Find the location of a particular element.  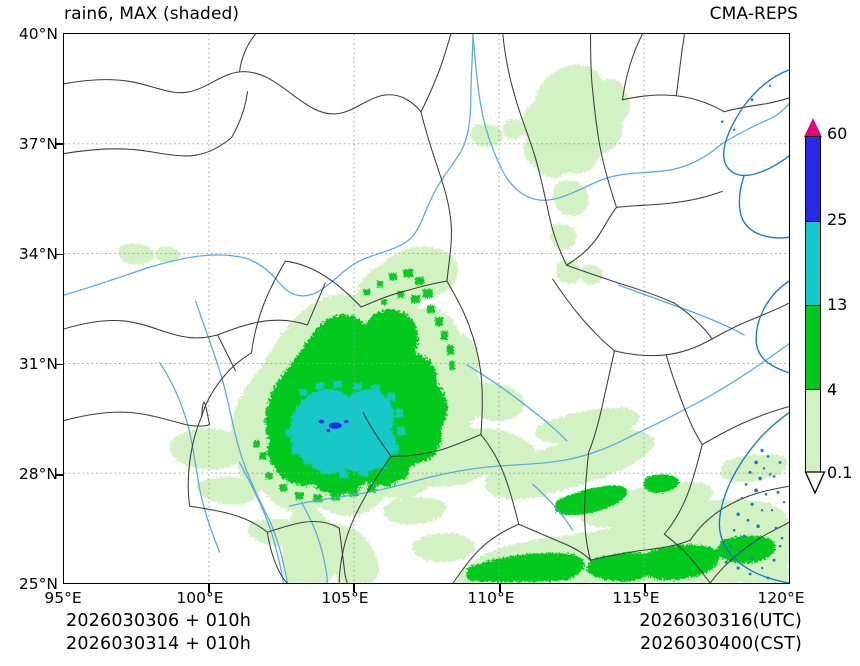

coastal-islands is located at coordinates (753, 332).